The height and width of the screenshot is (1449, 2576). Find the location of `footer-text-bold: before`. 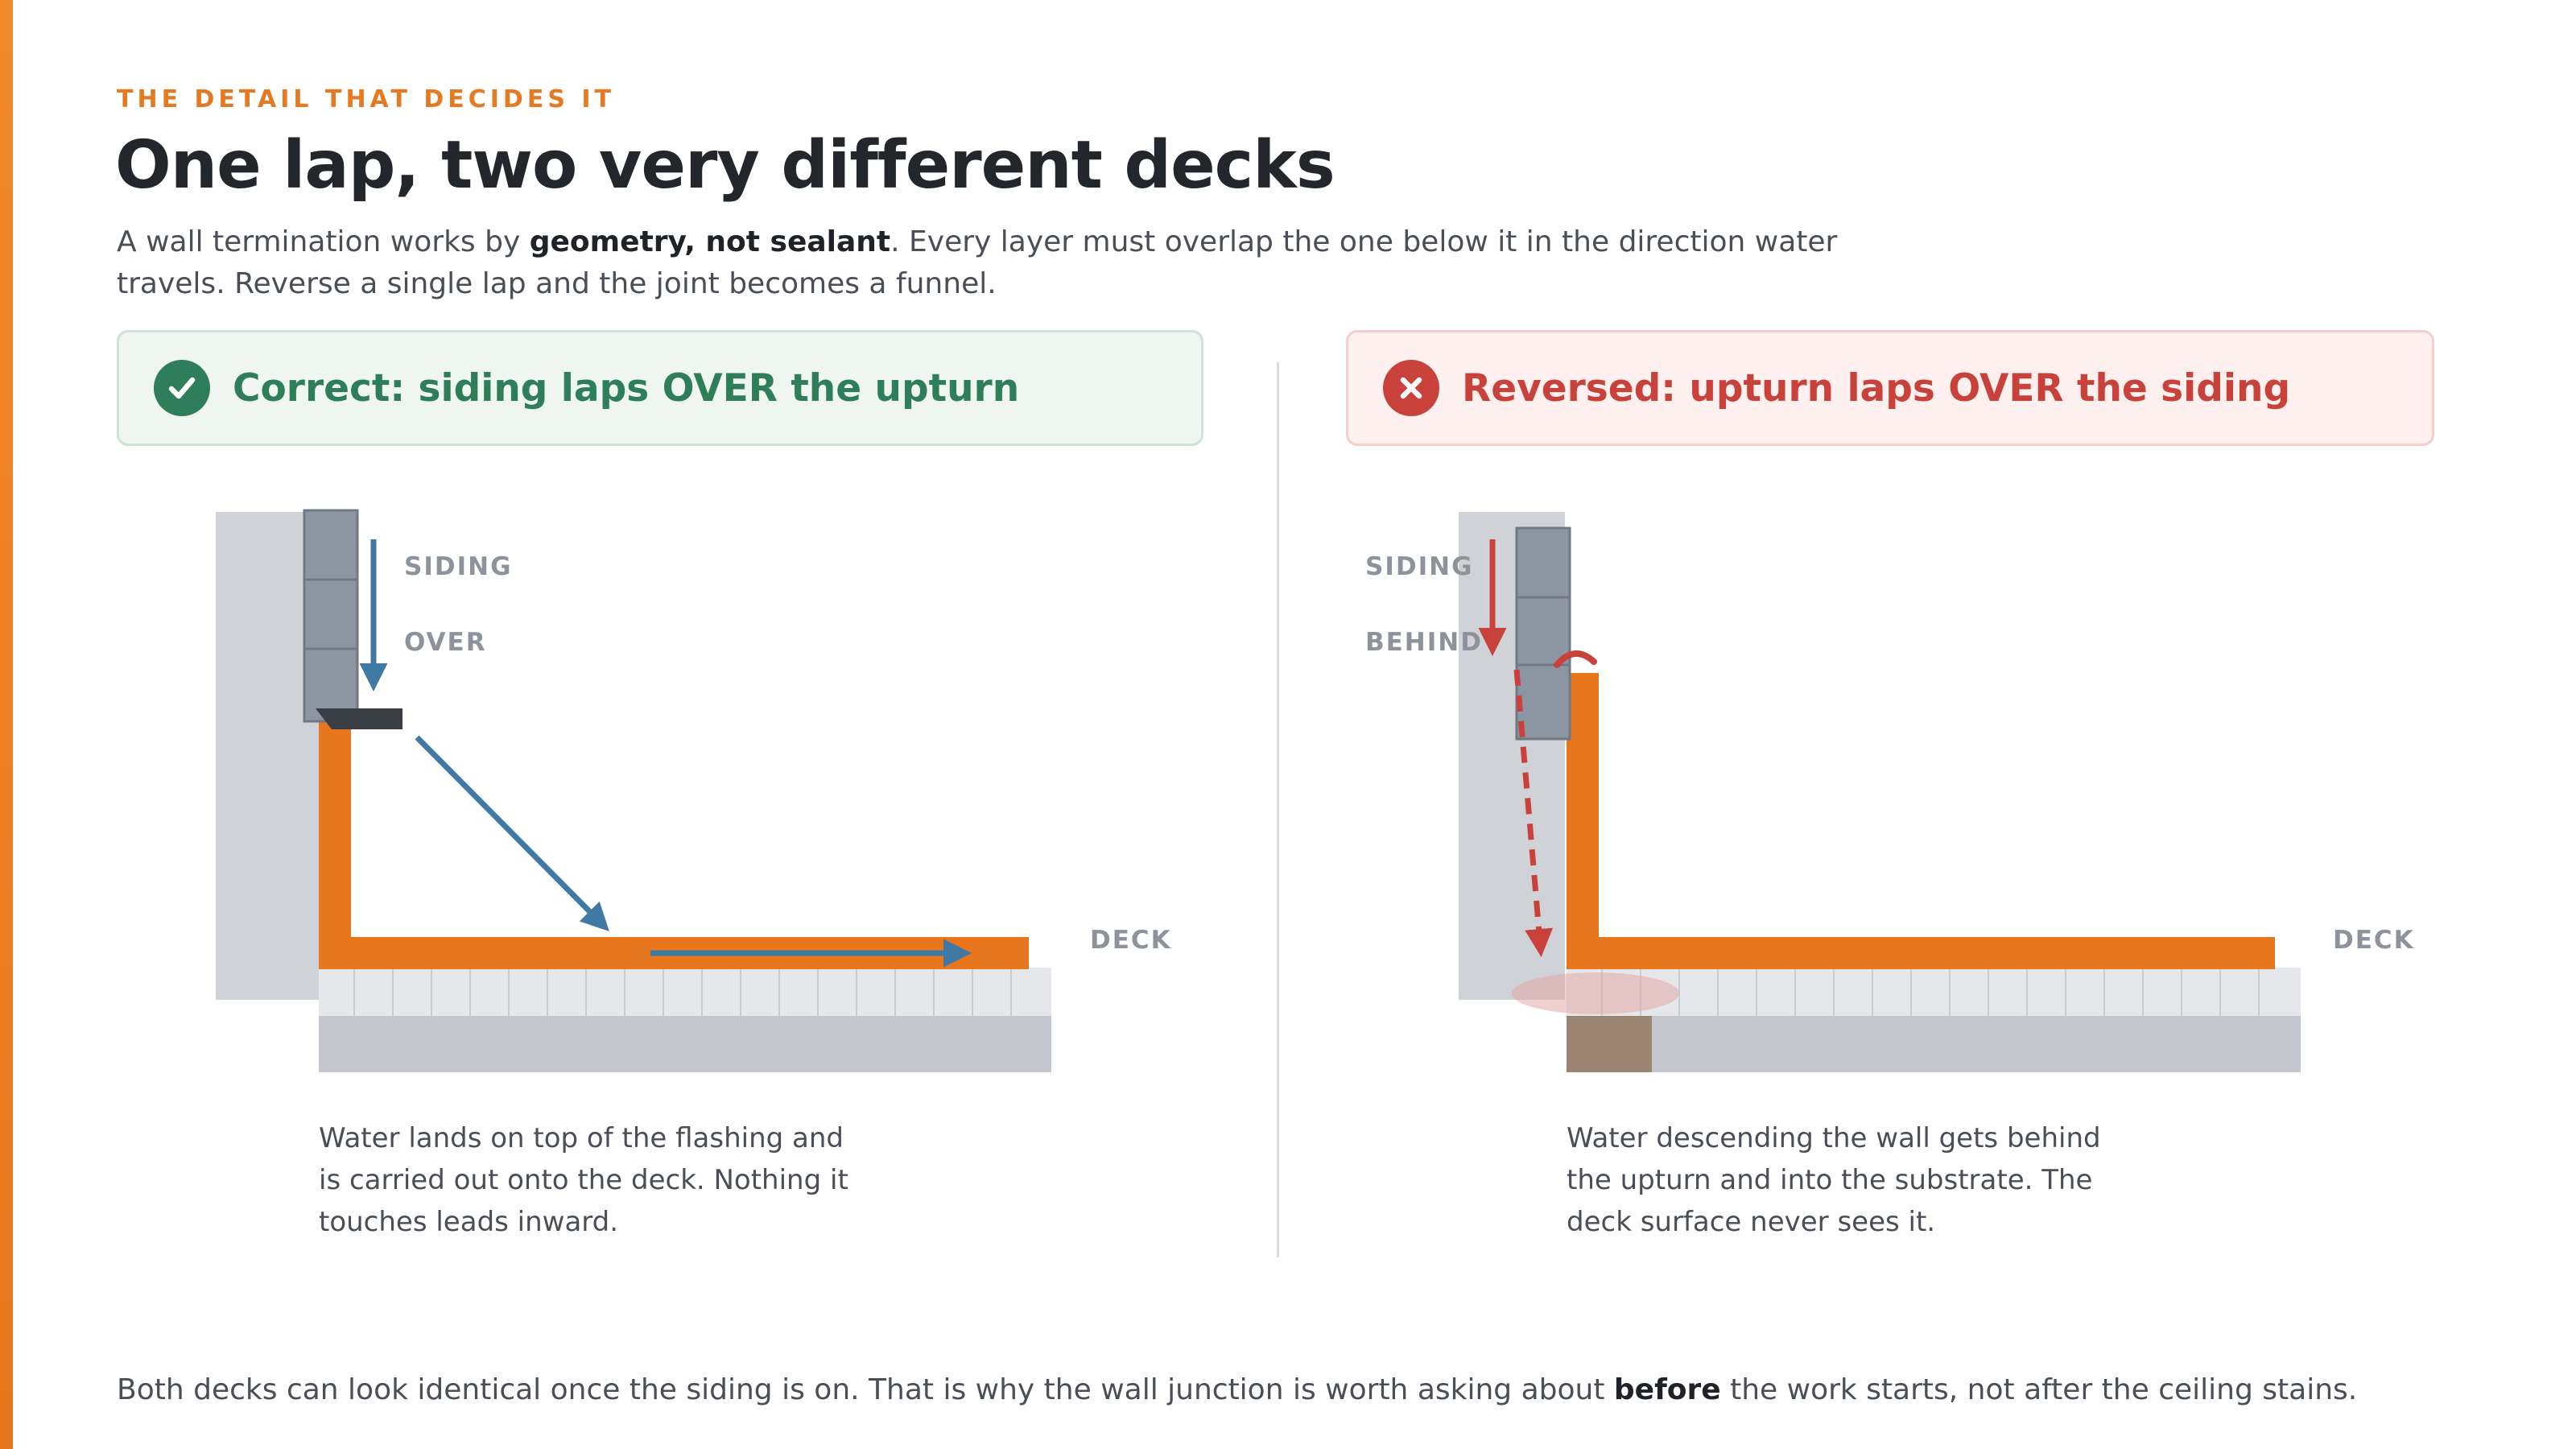

footer-text-bold: before is located at coordinates (1667, 1389).